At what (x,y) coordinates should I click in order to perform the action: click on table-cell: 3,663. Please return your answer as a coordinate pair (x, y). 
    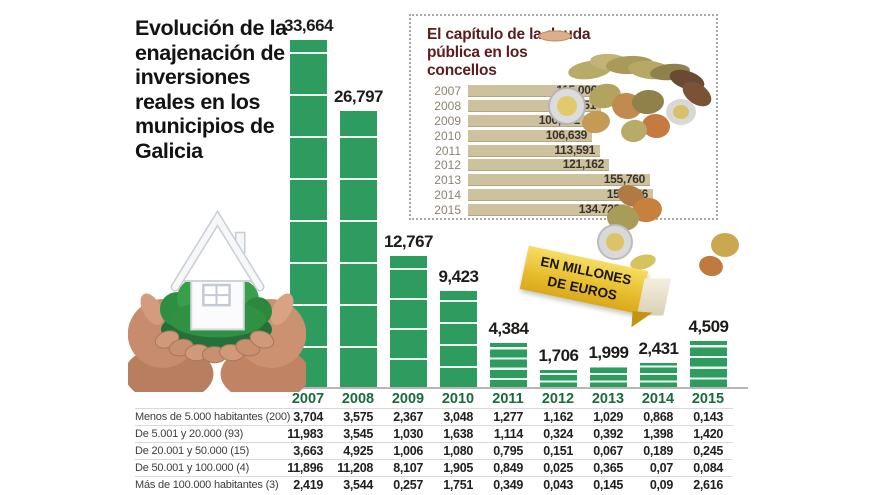
    Looking at the image, I should click on (308, 450).